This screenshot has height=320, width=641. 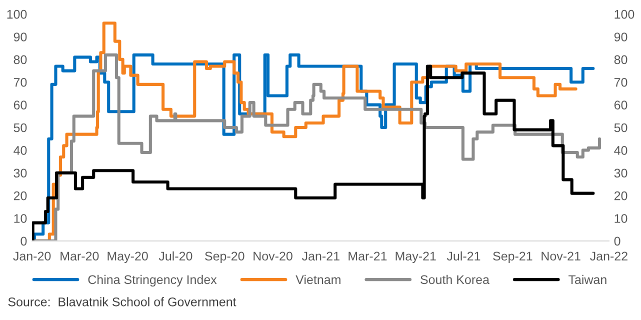 I want to click on x-tick-label: Jan-22, so click(x=609, y=256).